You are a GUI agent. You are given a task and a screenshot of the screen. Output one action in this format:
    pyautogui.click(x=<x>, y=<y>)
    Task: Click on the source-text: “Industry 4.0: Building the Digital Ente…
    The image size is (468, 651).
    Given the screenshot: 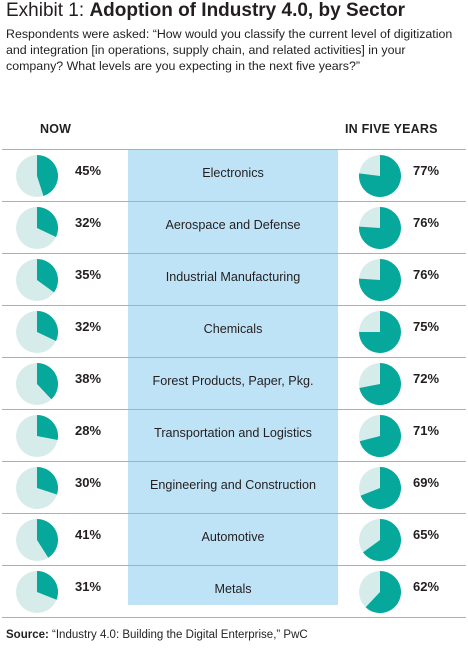 What is the action you would take?
    pyautogui.click(x=180, y=635)
    